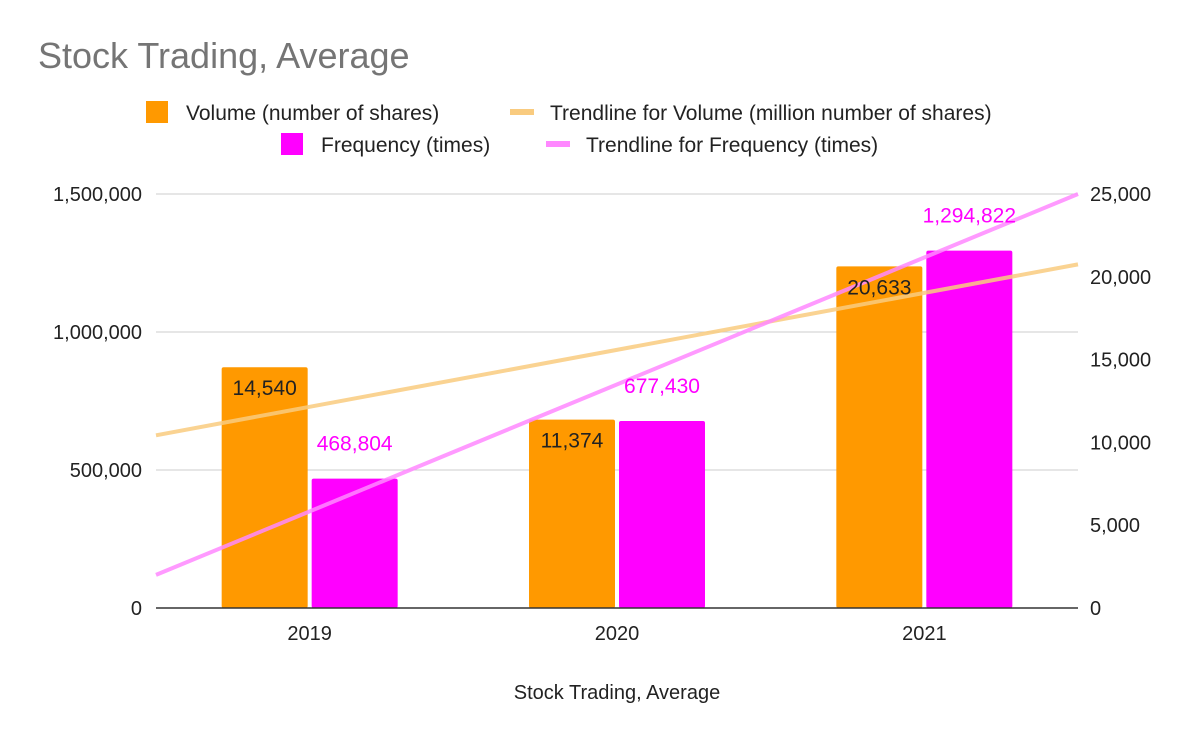  What do you see at coordinates (354, 543) in the screenshot?
I see `bar-frequency-2019` at bounding box center [354, 543].